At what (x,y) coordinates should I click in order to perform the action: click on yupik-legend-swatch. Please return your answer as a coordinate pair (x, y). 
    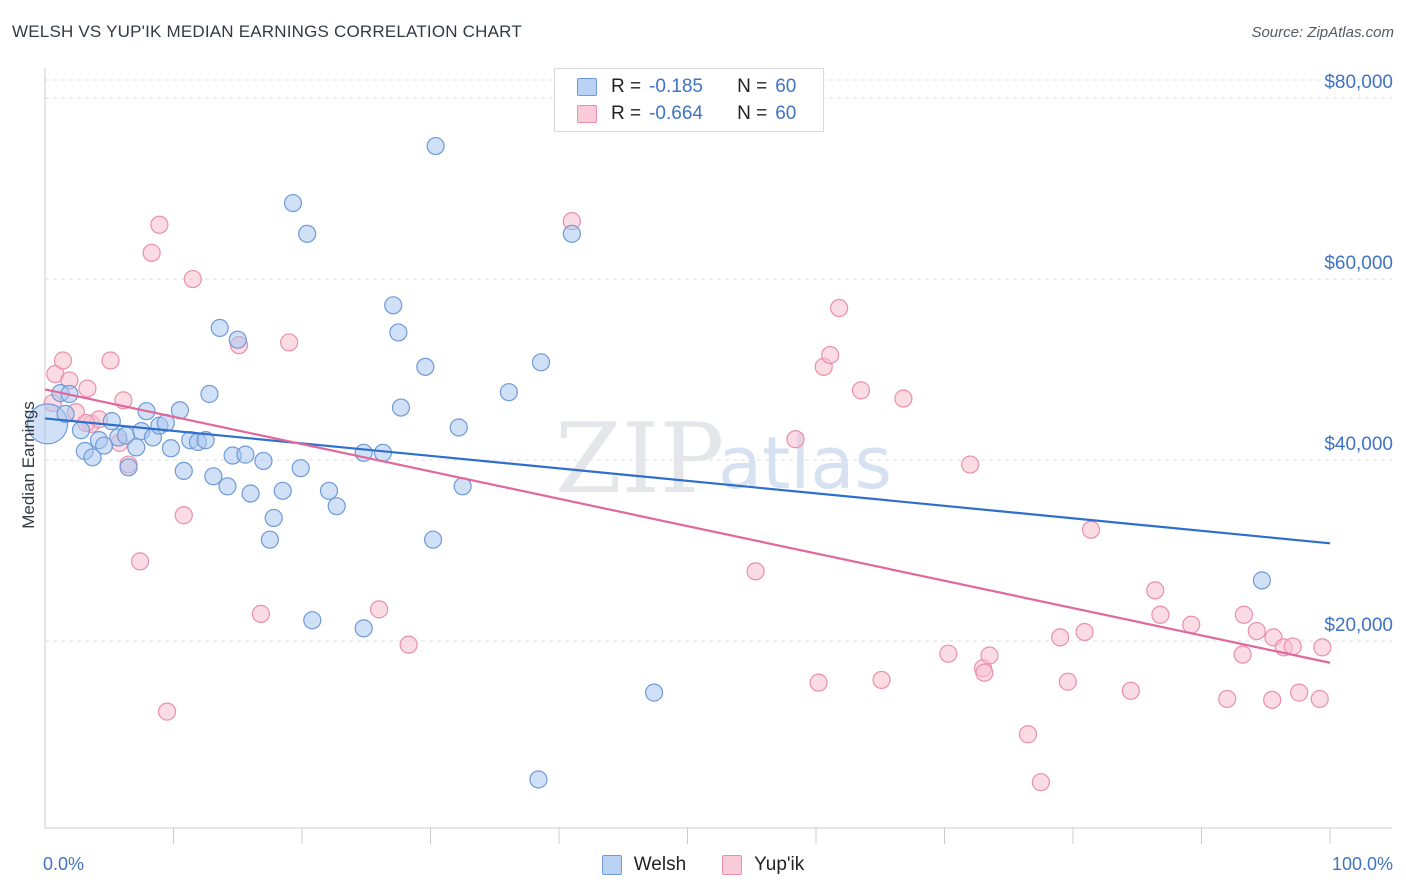
    Looking at the image, I should click on (732, 865).